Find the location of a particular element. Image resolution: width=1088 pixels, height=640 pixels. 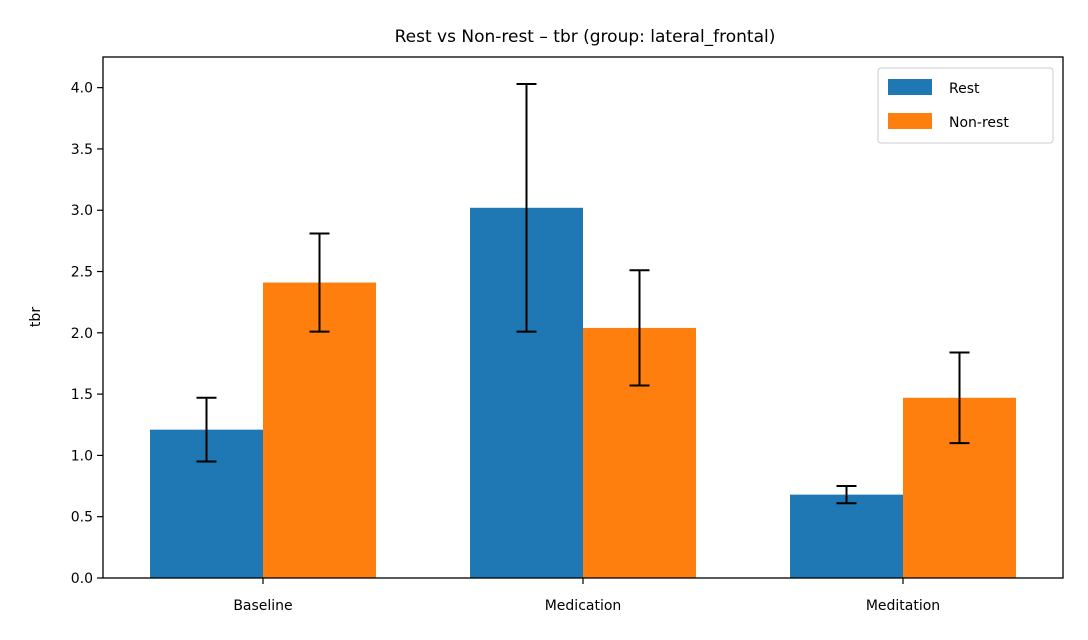

y-tick-label: 2.5 is located at coordinates (82, 273).